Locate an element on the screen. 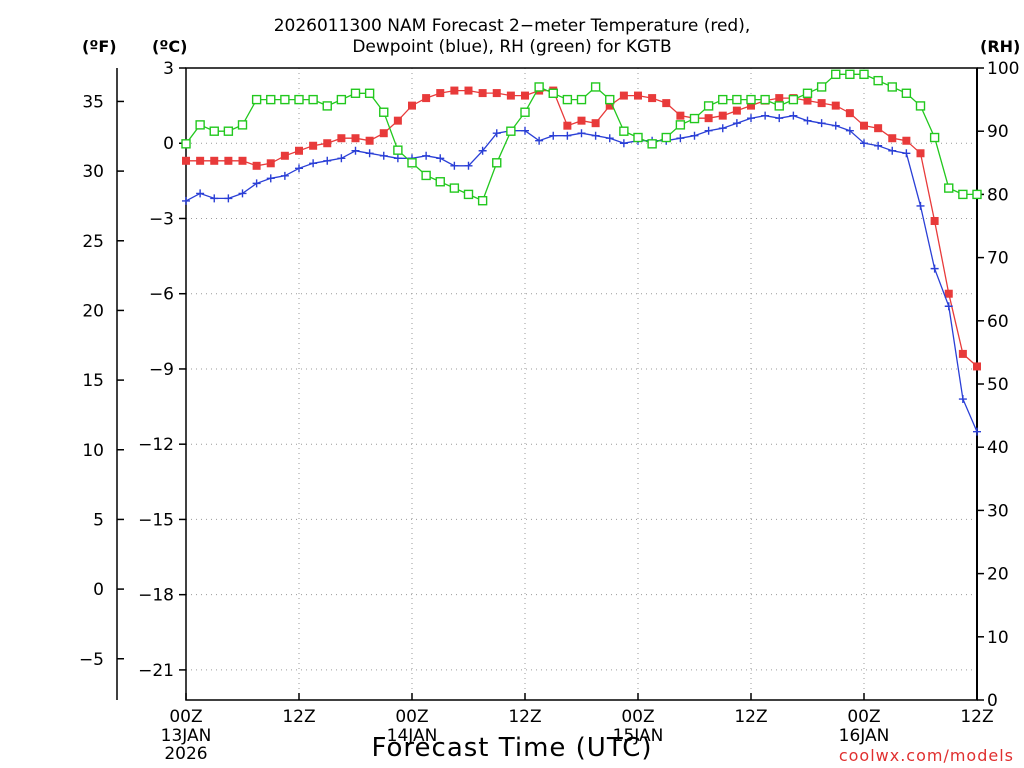  celsius-tick-label: 3 is located at coordinates (168, 69).